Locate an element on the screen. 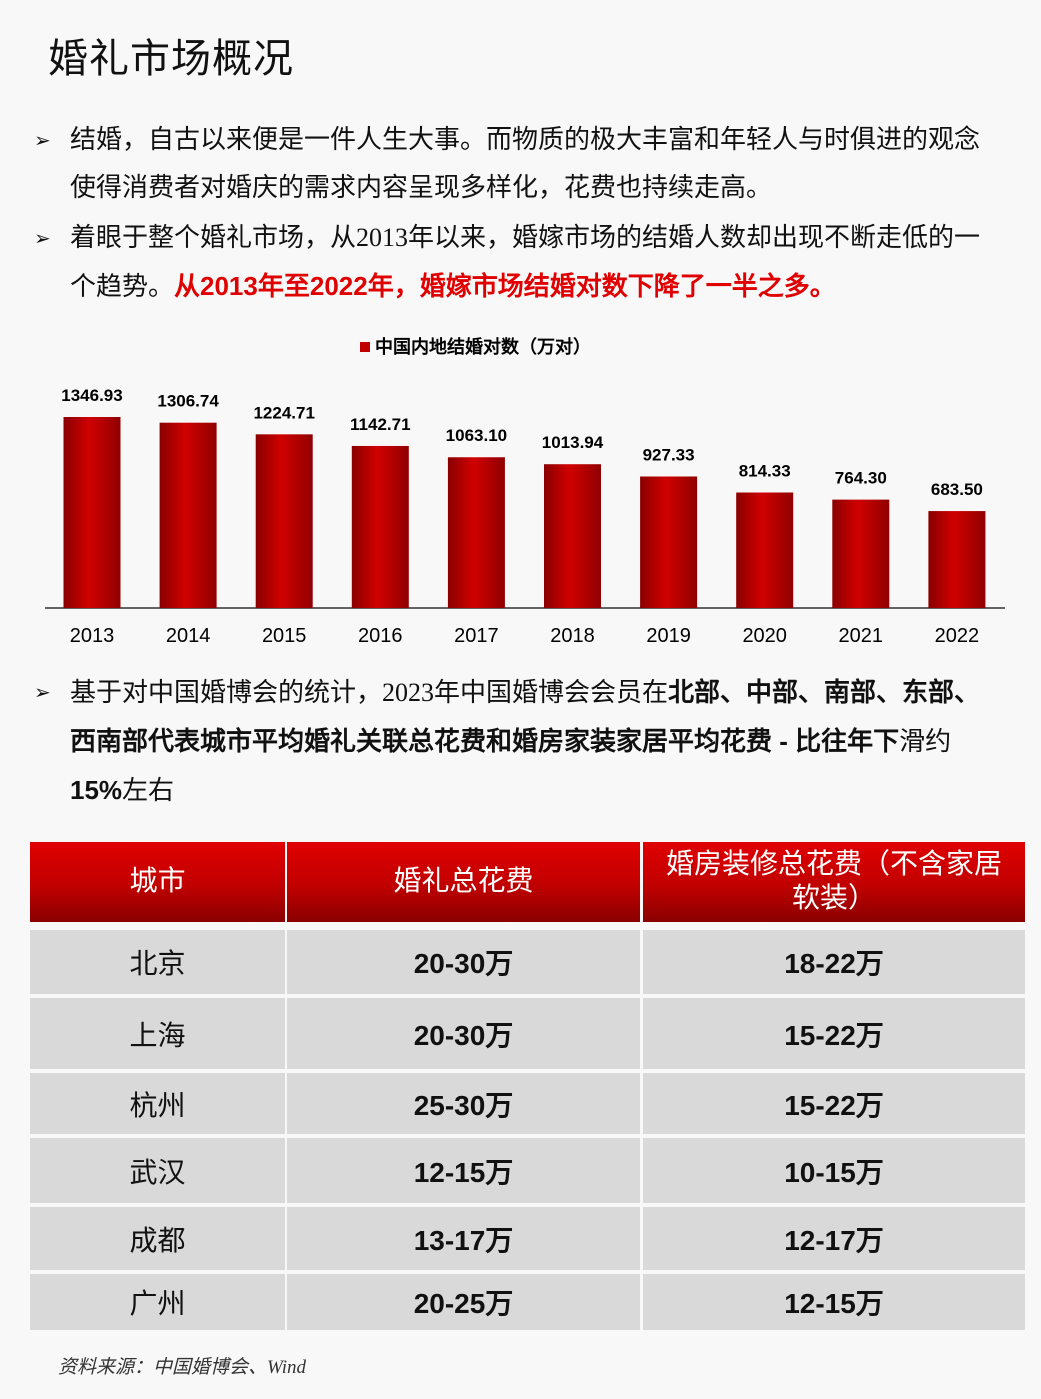 The width and height of the screenshot is (1041, 1399). data-label: 1142.71 is located at coordinates (380, 424).